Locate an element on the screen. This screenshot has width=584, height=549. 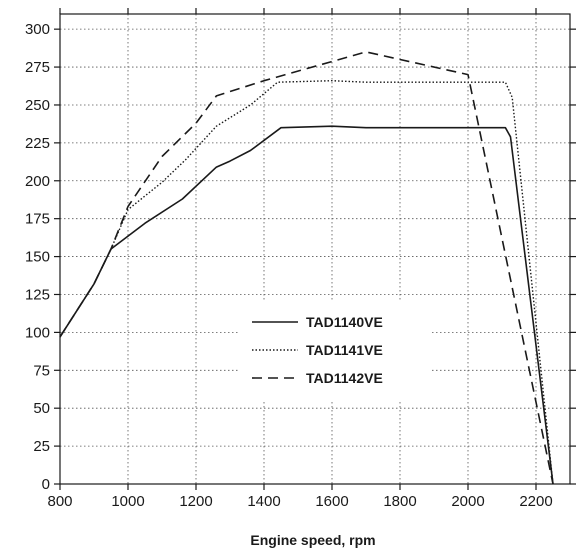
y-tick-label: 225 is located at coordinates (37, 143).